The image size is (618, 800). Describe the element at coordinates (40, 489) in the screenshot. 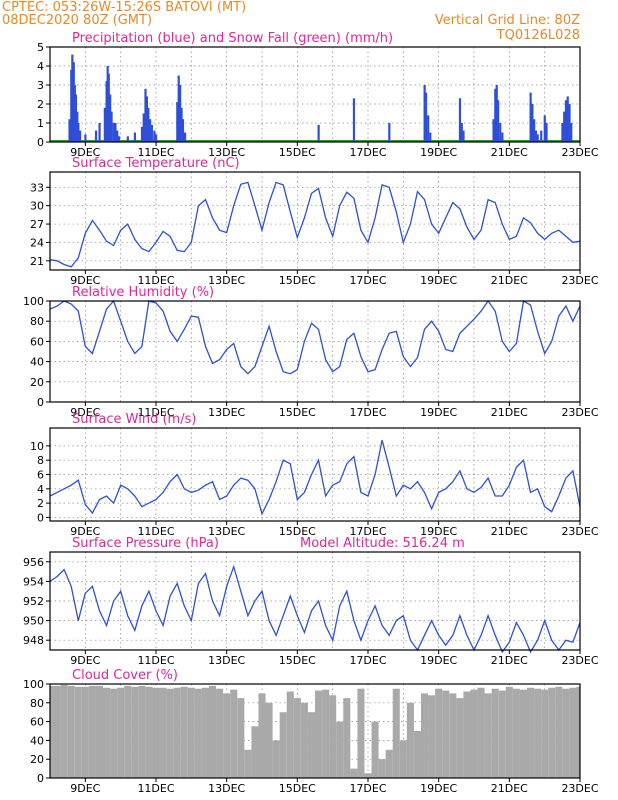

I see `y-tick-label: 4` at that location.